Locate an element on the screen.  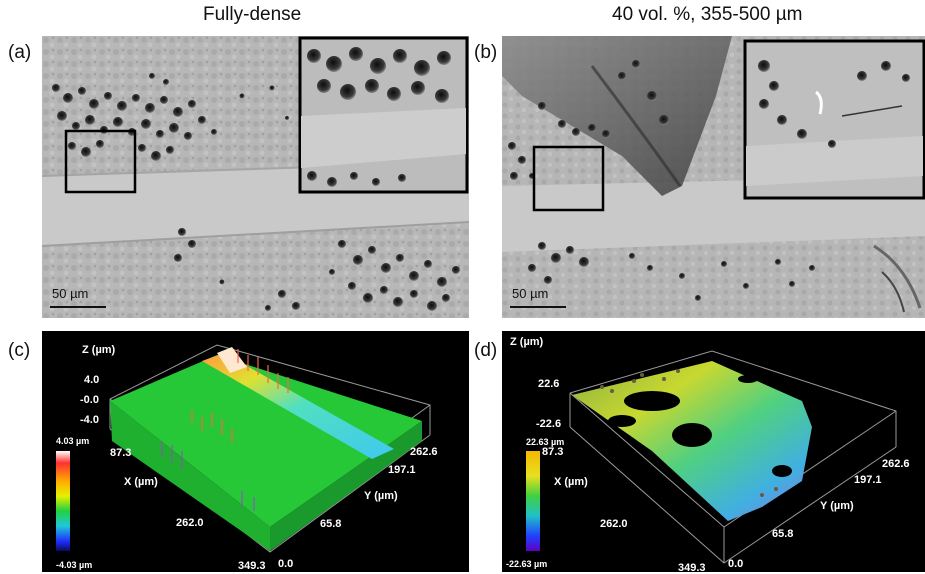
colorbar-min: -22.63 µm is located at coordinates (526, 564).